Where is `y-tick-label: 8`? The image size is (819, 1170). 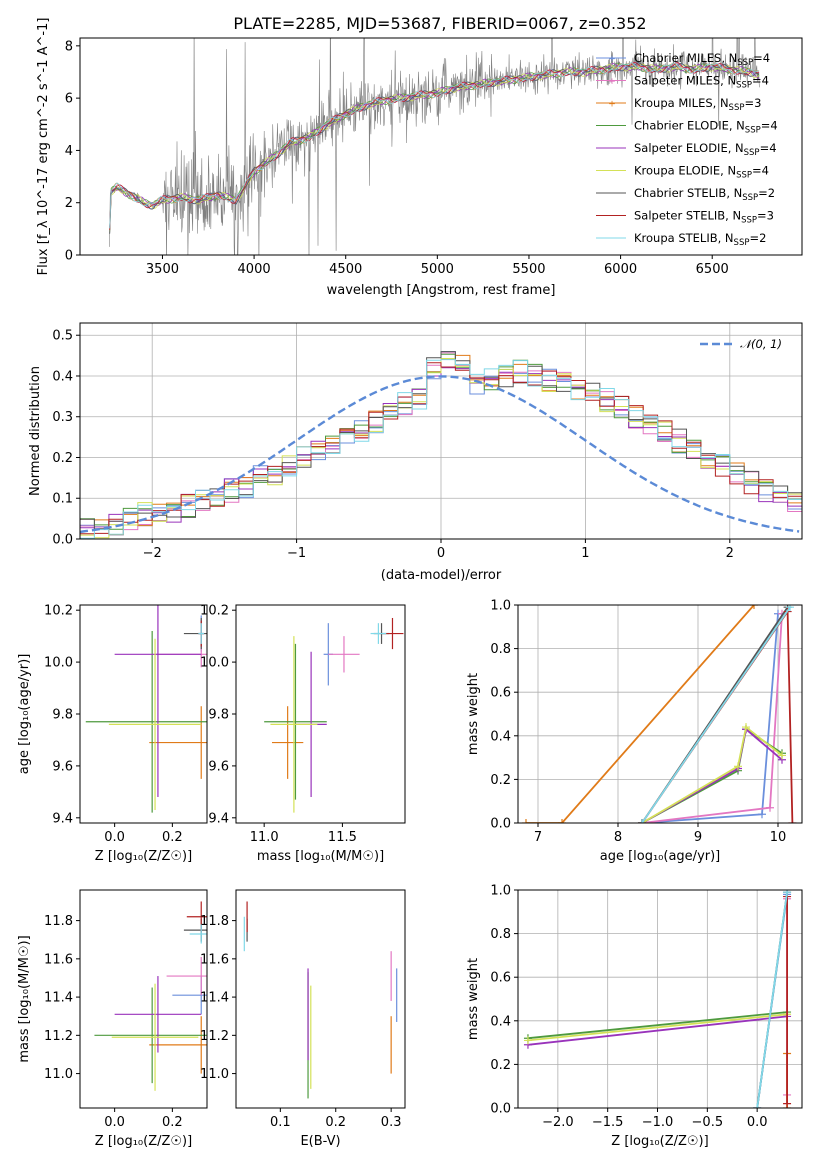
y-tick-label: 8 is located at coordinates (69, 46).